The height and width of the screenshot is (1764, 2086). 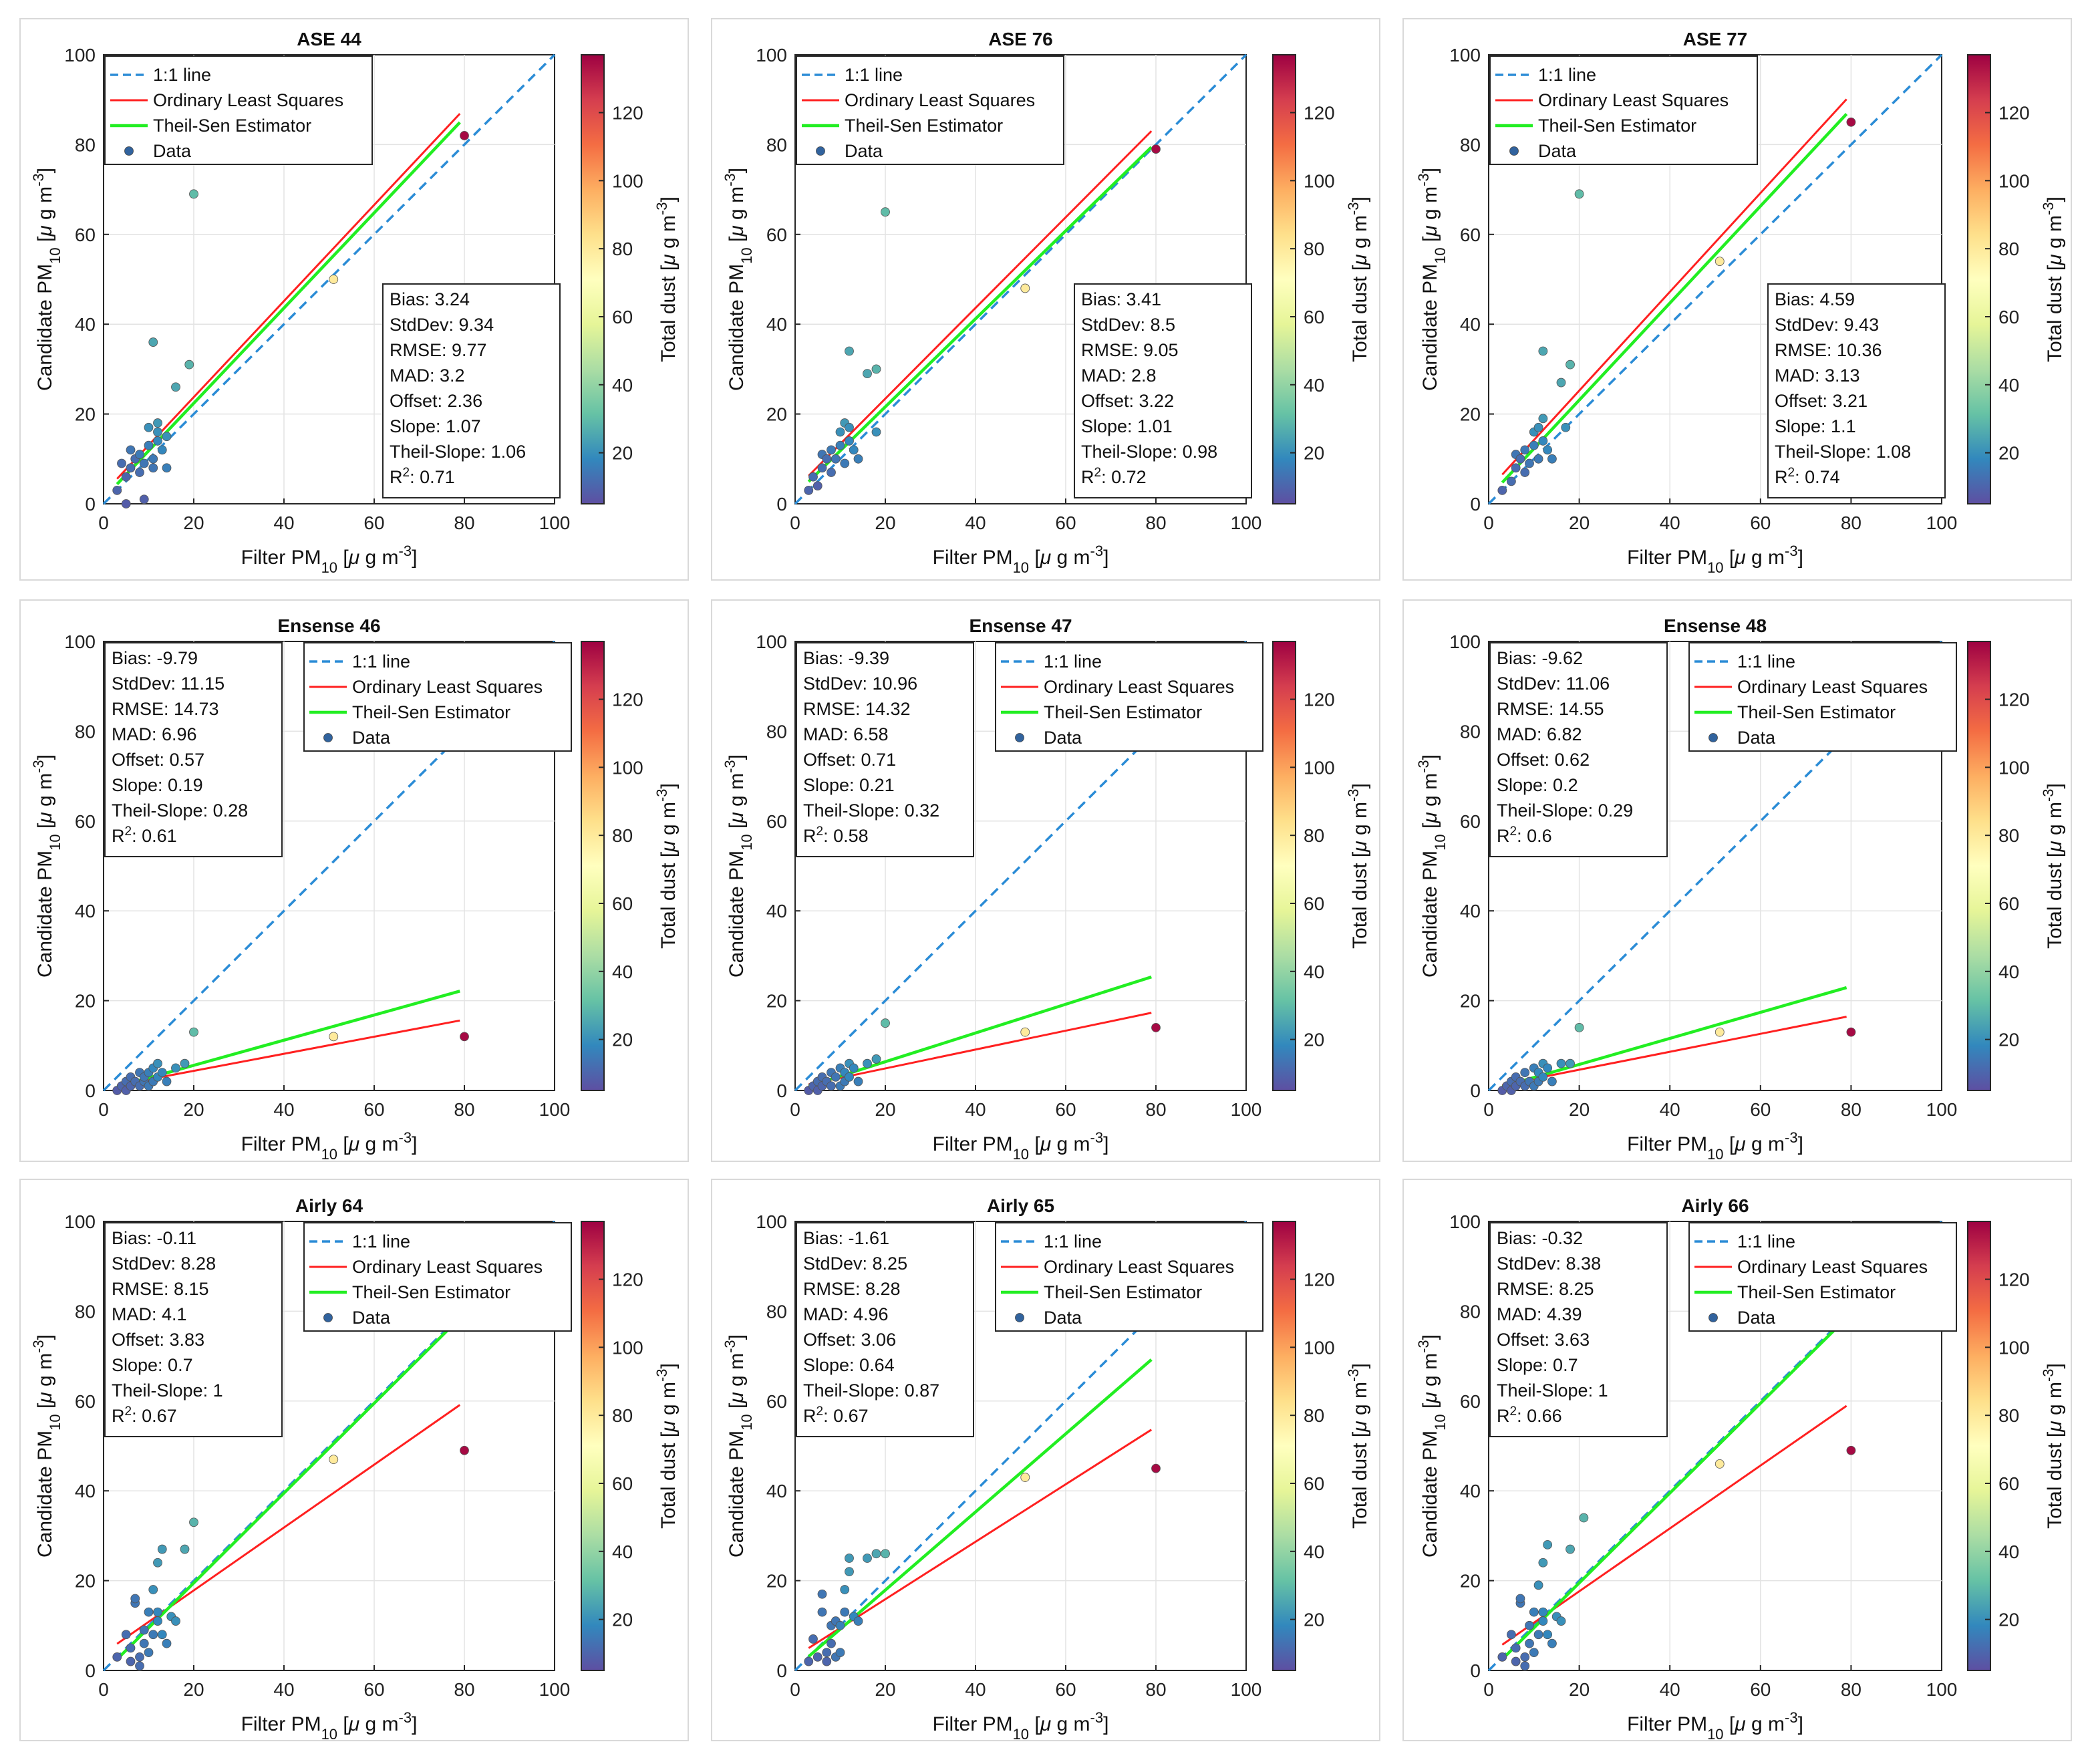 I want to click on stat-r2: R2: 0.72, so click(x=1114, y=477).